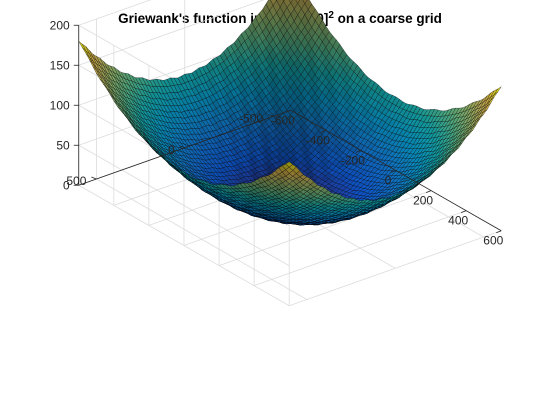 This screenshot has height=420, width=560. What do you see at coordinates (171, 150) in the screenshot?
I see `y-tick-label: 0` at bounding box center [171, 150].